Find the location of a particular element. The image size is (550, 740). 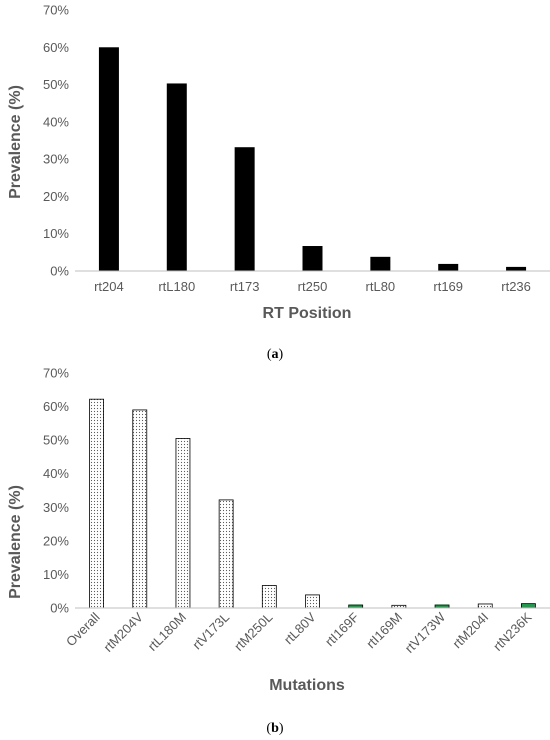

bar-overall is located at coordinates (96, 503).